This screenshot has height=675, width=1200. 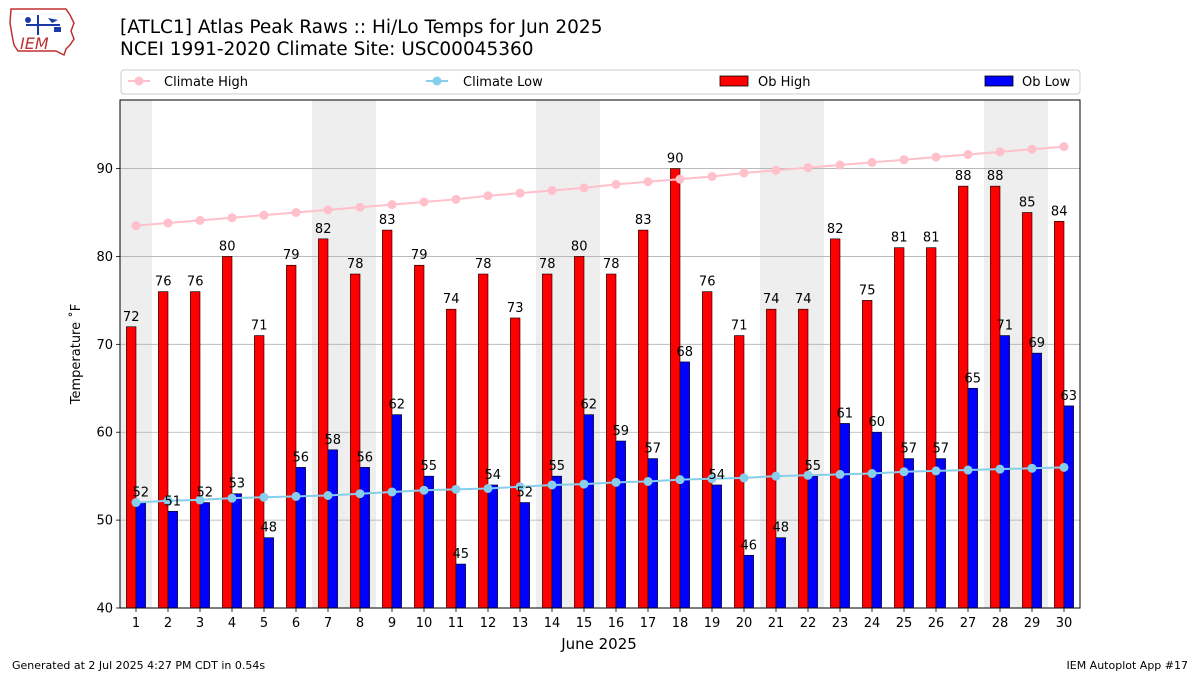 I want to click on climate-high-line, so click(x=600, y=186).